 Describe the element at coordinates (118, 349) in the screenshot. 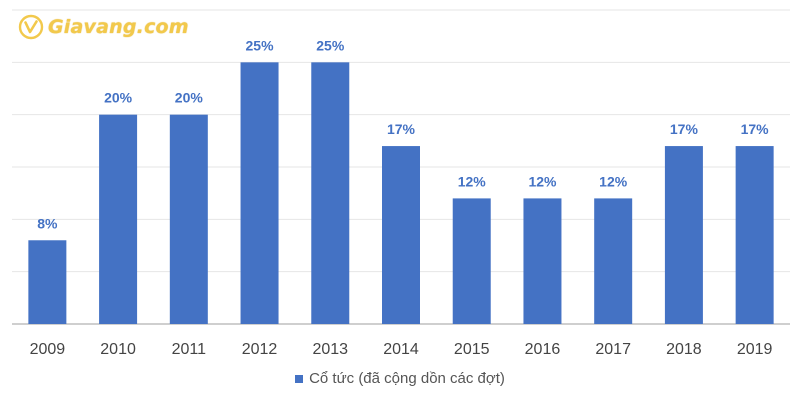

I see `x-tick-label-2010: 2010` at that location.